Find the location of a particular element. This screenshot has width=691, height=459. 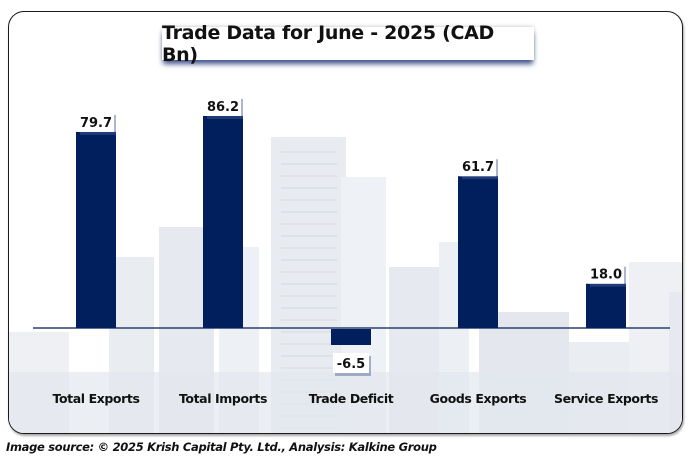

data-label: -6.5 is located at coordinates (351, 364).